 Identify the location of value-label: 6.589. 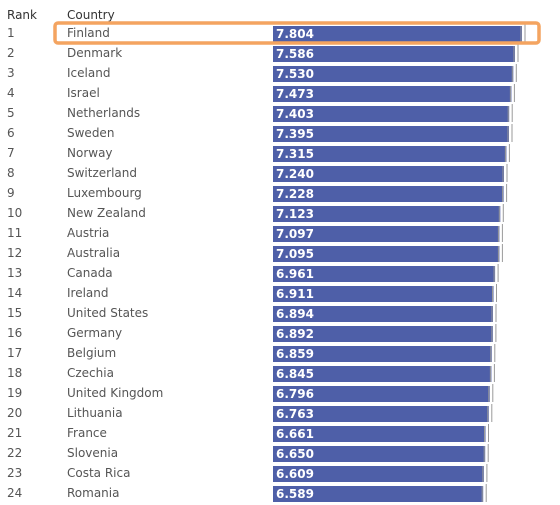
(295, 494).